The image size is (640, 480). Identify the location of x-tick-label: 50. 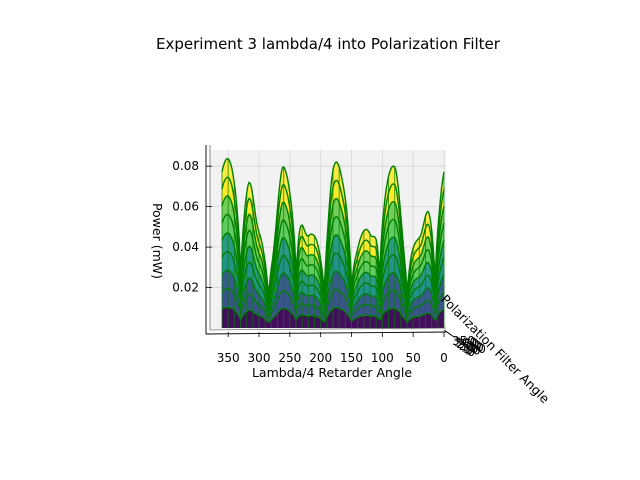
(413, 358).